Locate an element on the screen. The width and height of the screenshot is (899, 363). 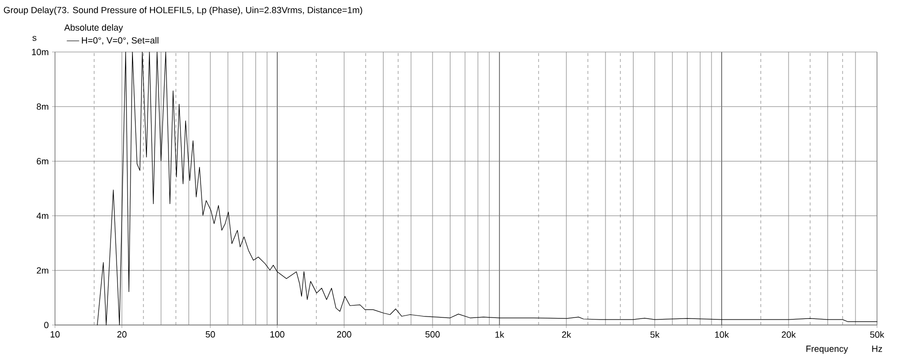
y-tick-label: 4m is located at coordinates (42, 215).